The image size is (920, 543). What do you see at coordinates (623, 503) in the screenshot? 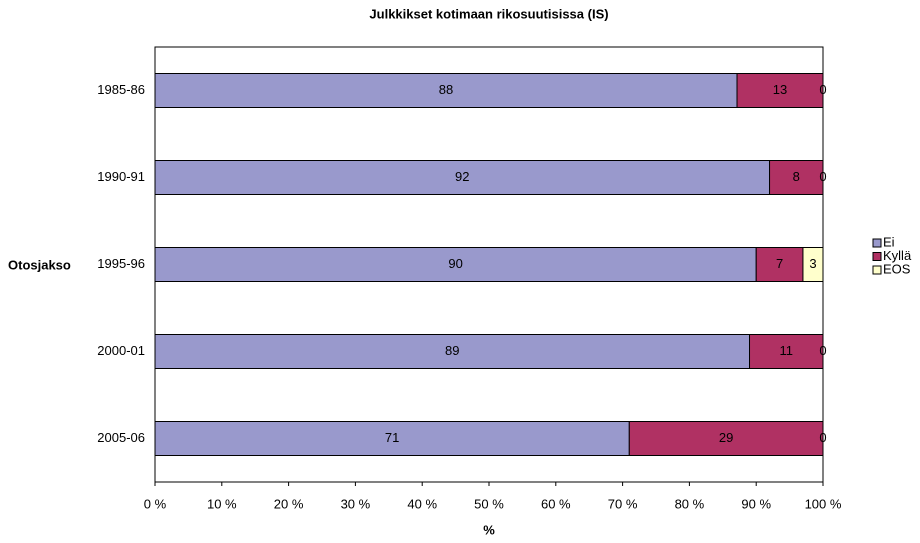
I see `x-tick-label: 70 %` at bounding box center [623, 503].